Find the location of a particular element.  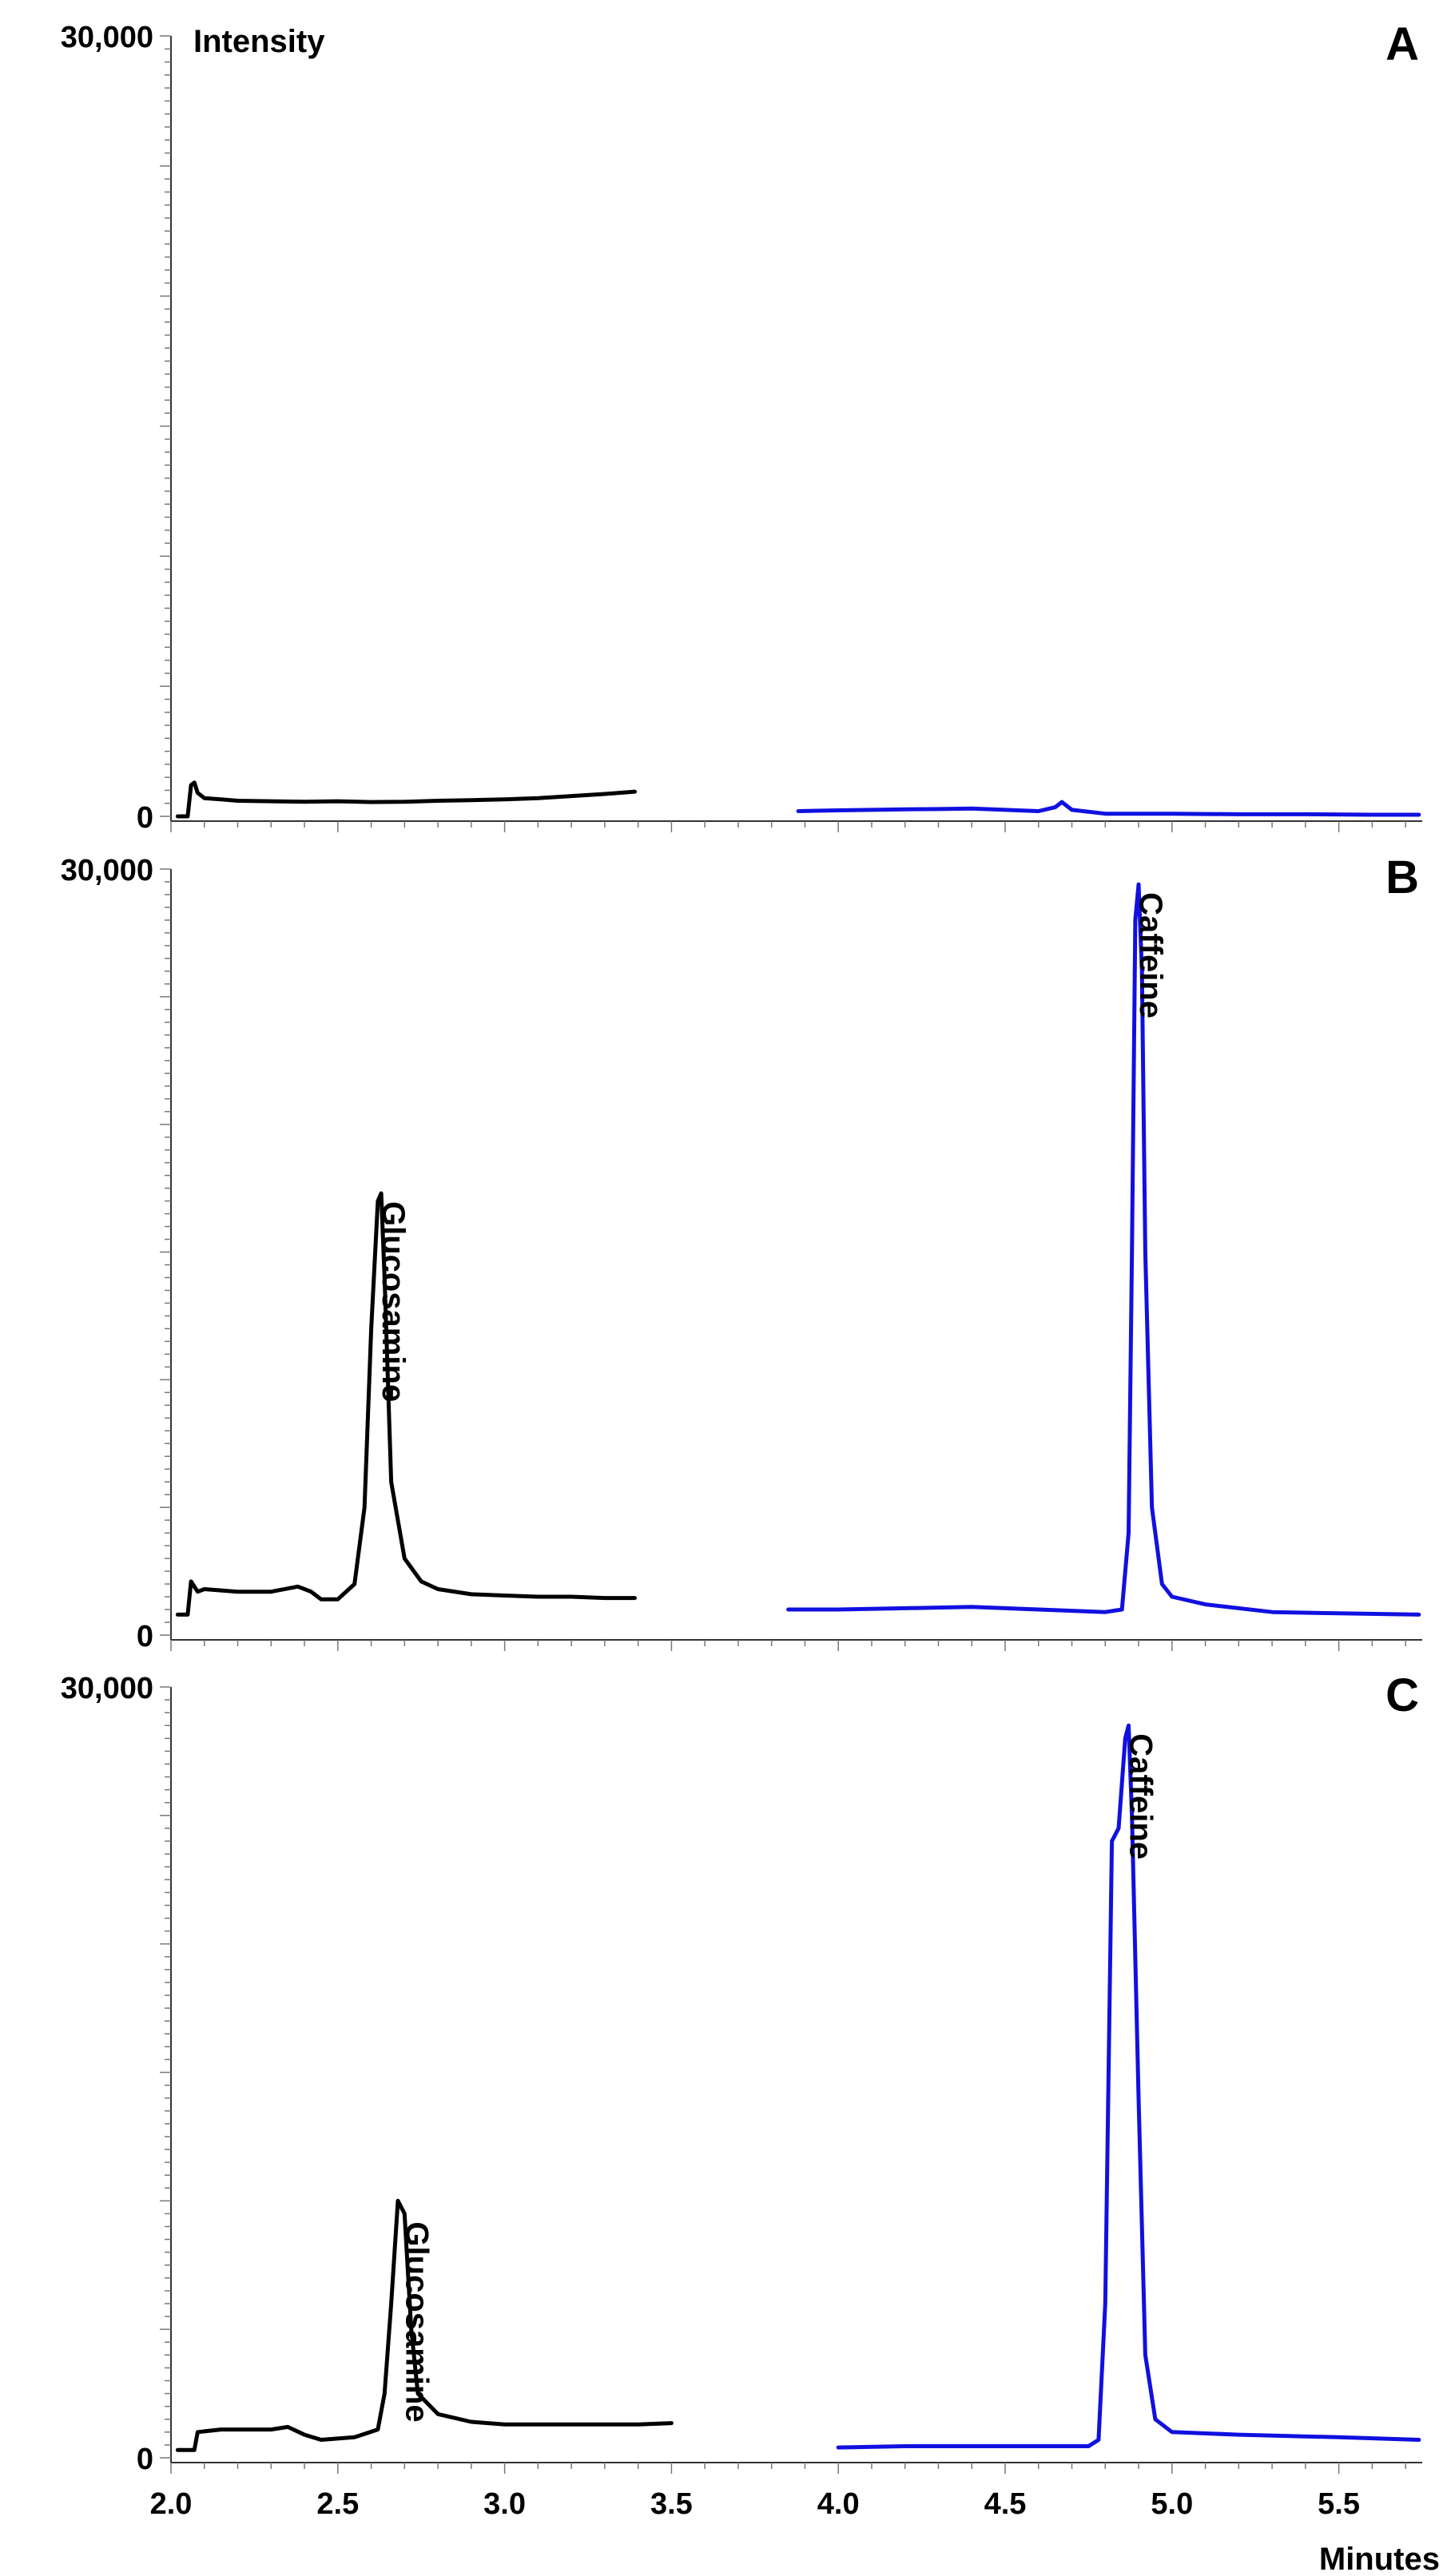

x-tick-label: 5.0 is located at coordinates (1172, 2504).